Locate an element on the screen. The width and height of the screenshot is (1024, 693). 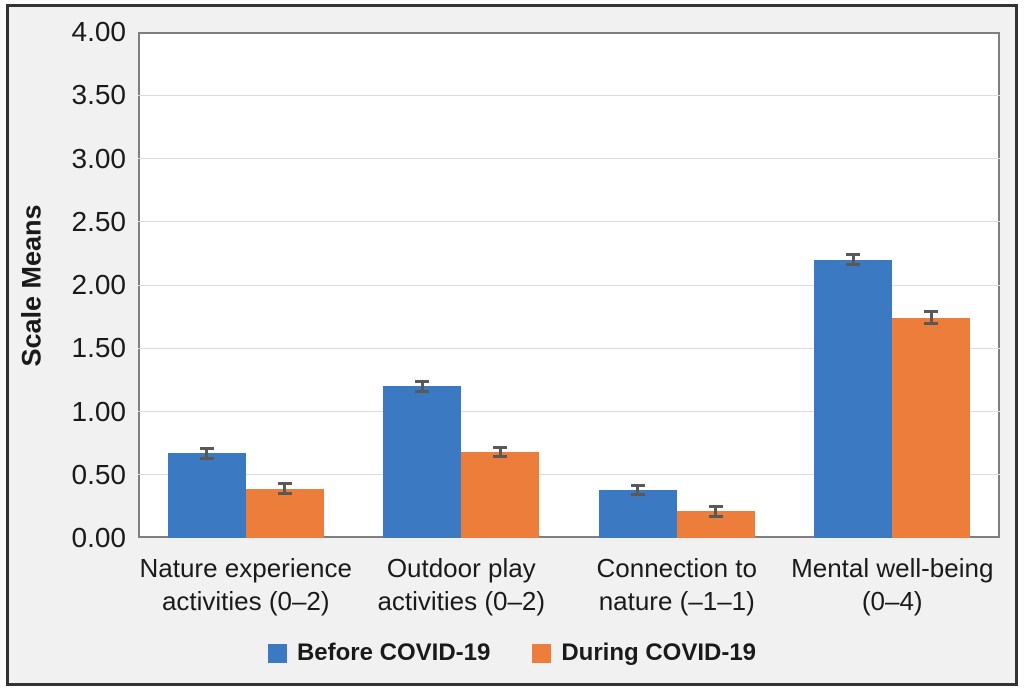
category-label: Connection to nature (–1–1) is located at coordinates (677, 585).